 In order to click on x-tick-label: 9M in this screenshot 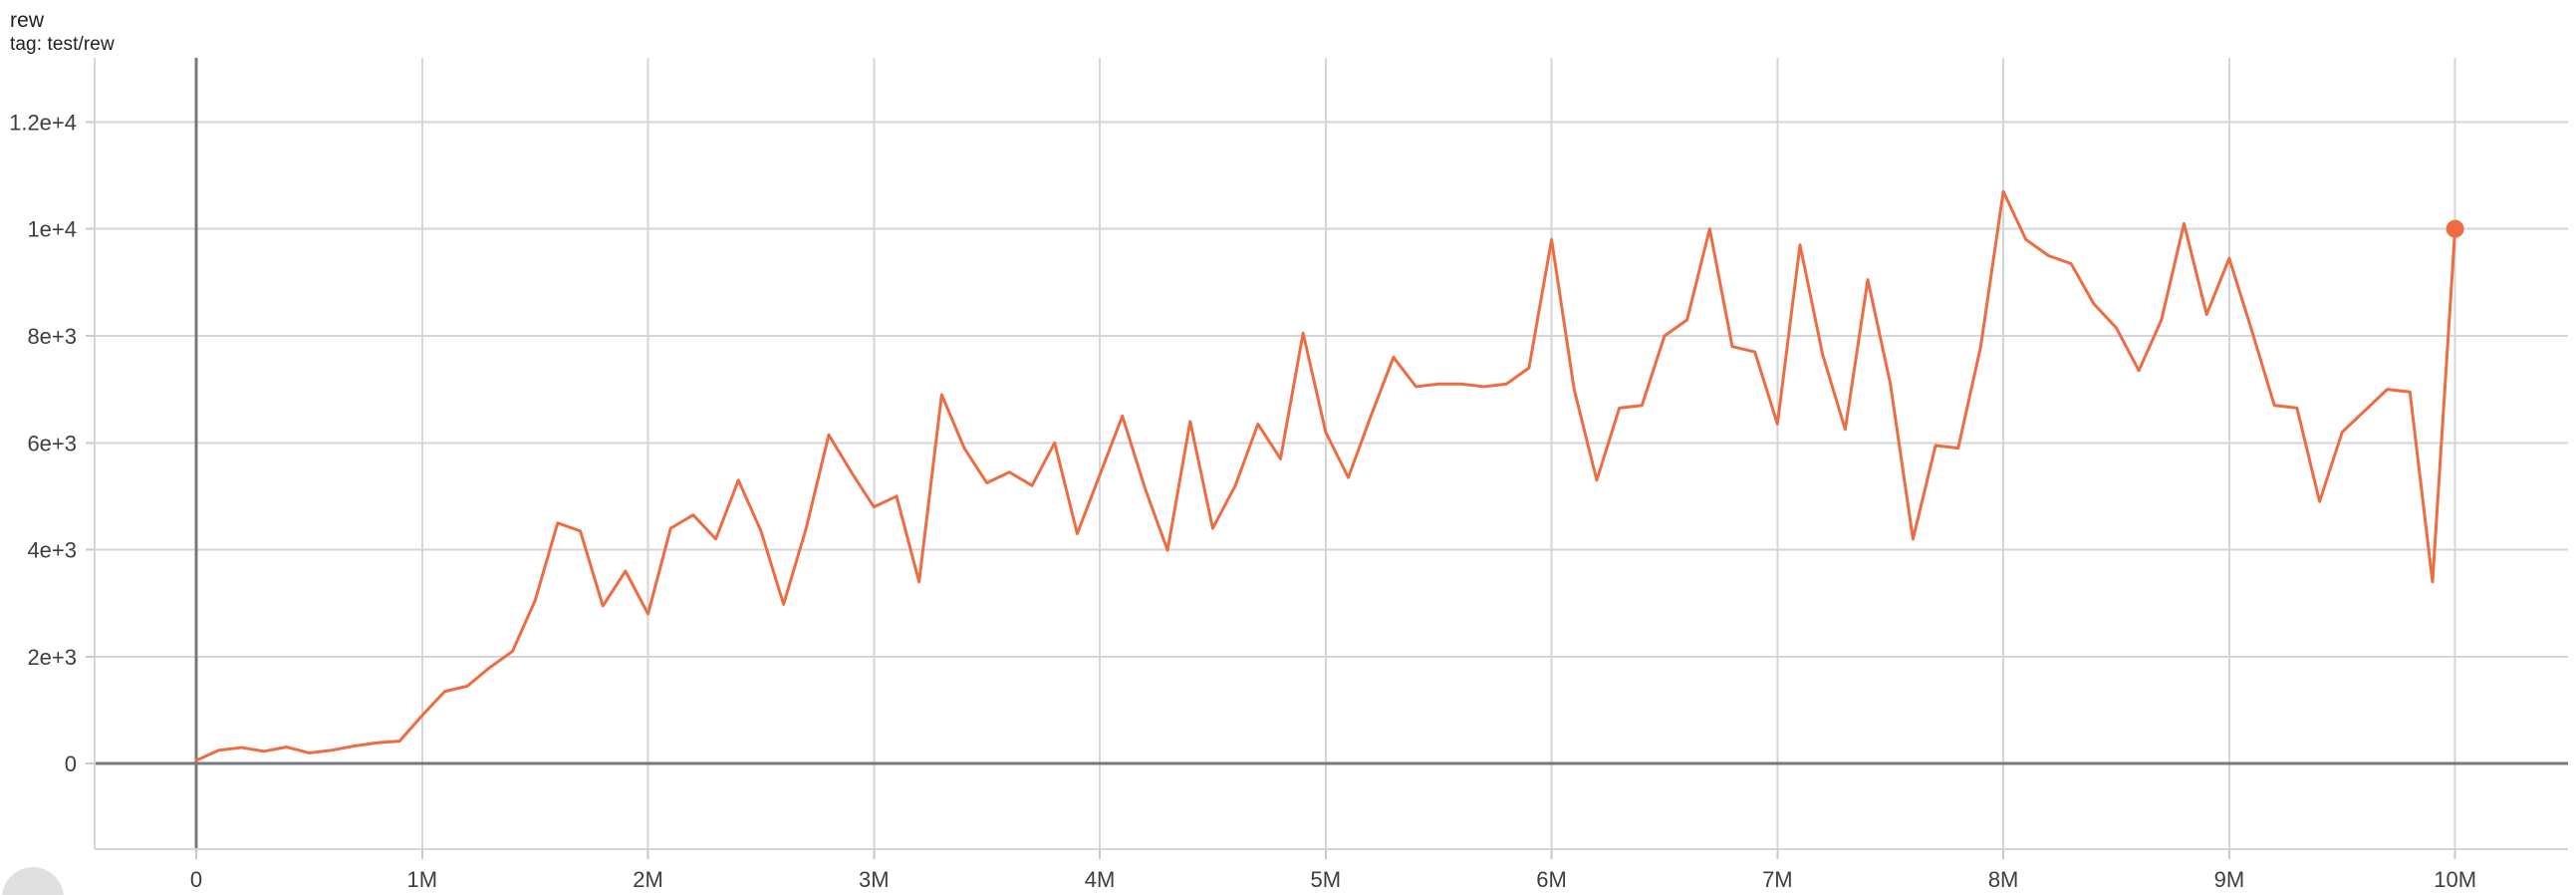, I will do `click(2229, 879)`.